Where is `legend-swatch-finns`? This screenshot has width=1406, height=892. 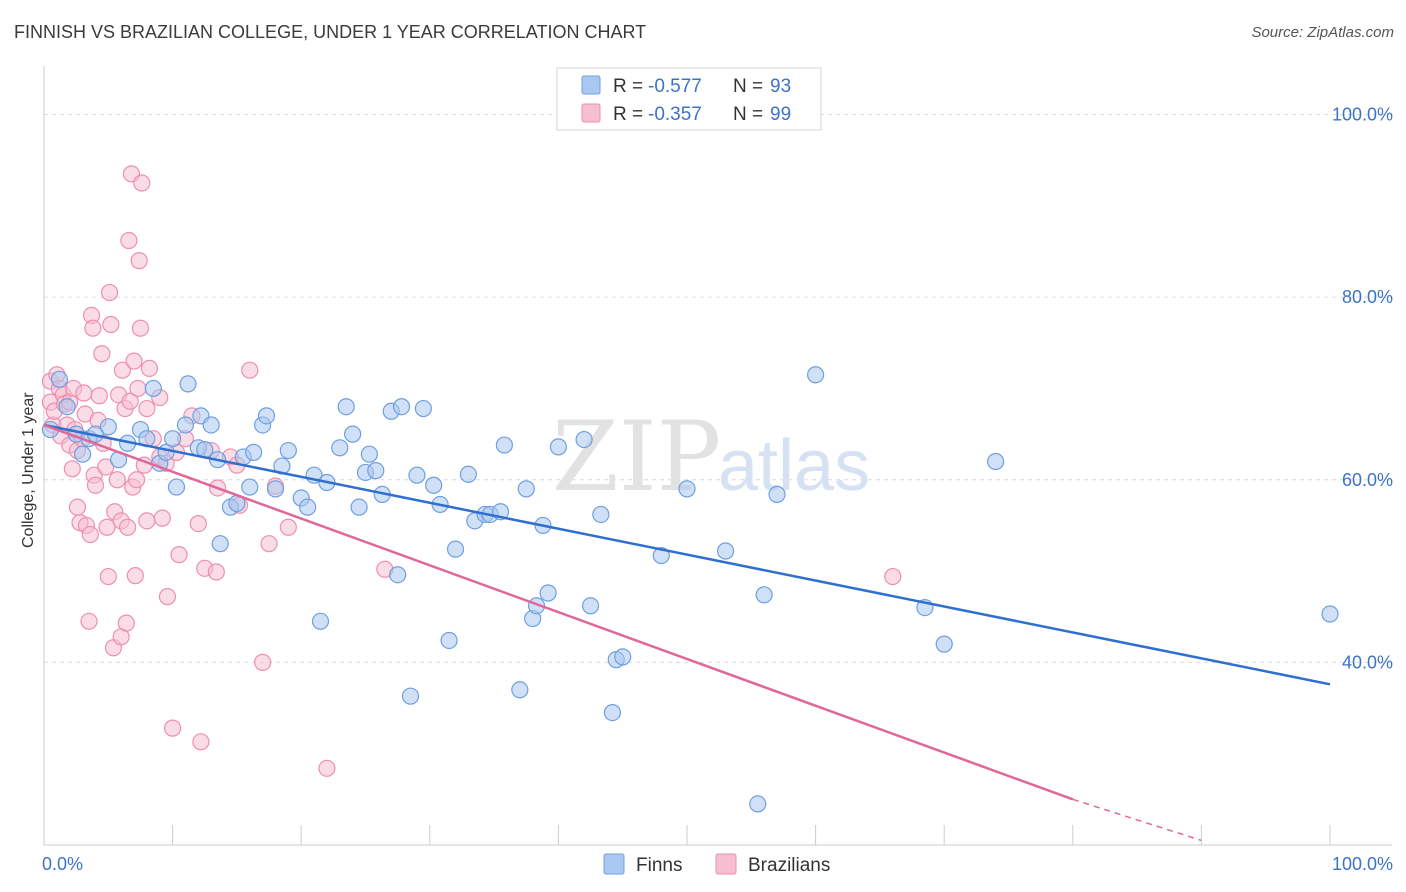
legend-swatch-finns is located at coordinates (591, 85).